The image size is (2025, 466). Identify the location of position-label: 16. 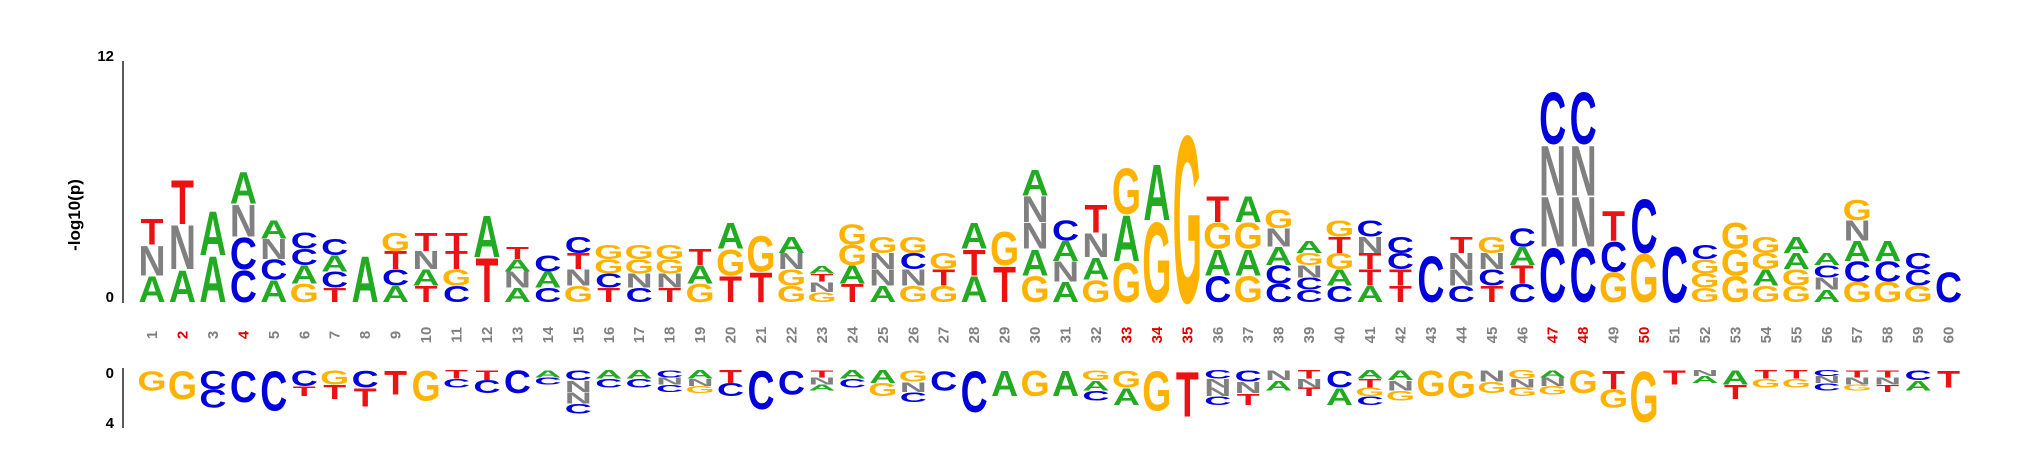
(609, 335).